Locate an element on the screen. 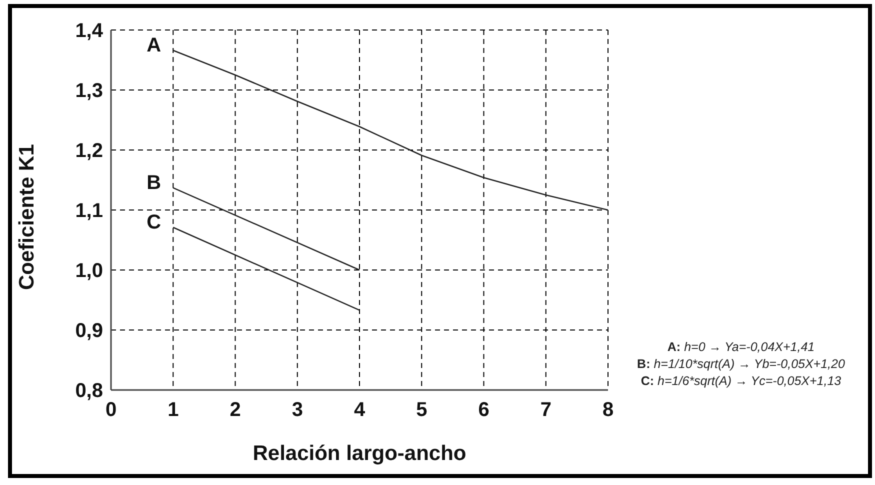  x-tick-label: 5 is located at coordinates (422, 410).